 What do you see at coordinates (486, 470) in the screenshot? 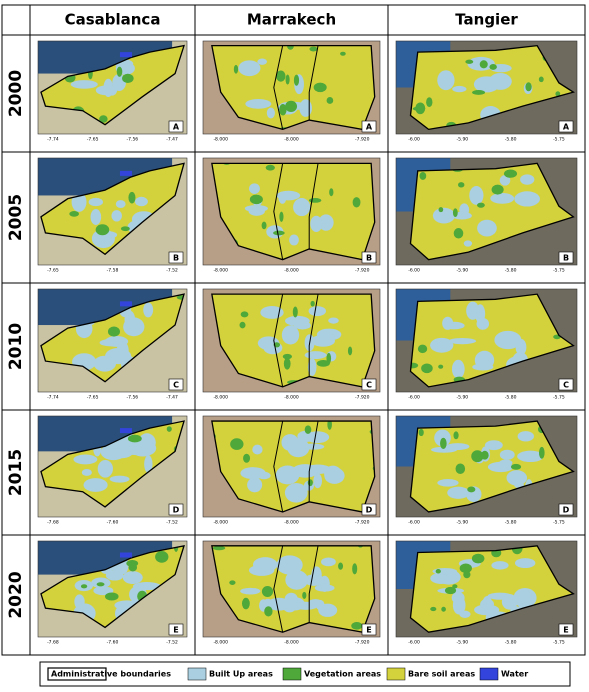
I see `map-panel: D -6.00 -5.90 -5.80 -5.75` at bounding box center [486, 470].